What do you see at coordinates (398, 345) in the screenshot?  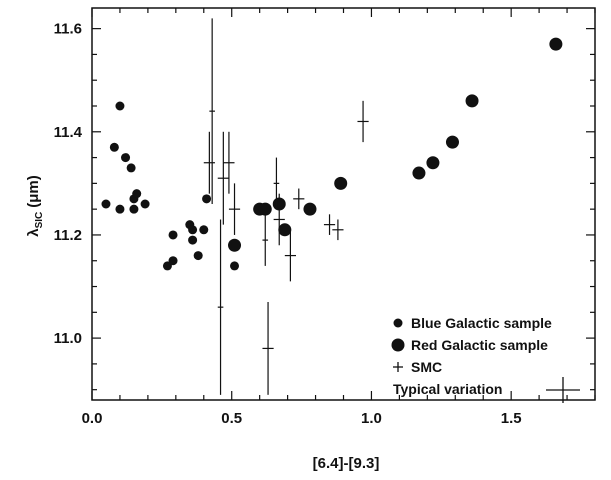 I see `legend-marker-red-galactic` at bounding box center [398, 345].